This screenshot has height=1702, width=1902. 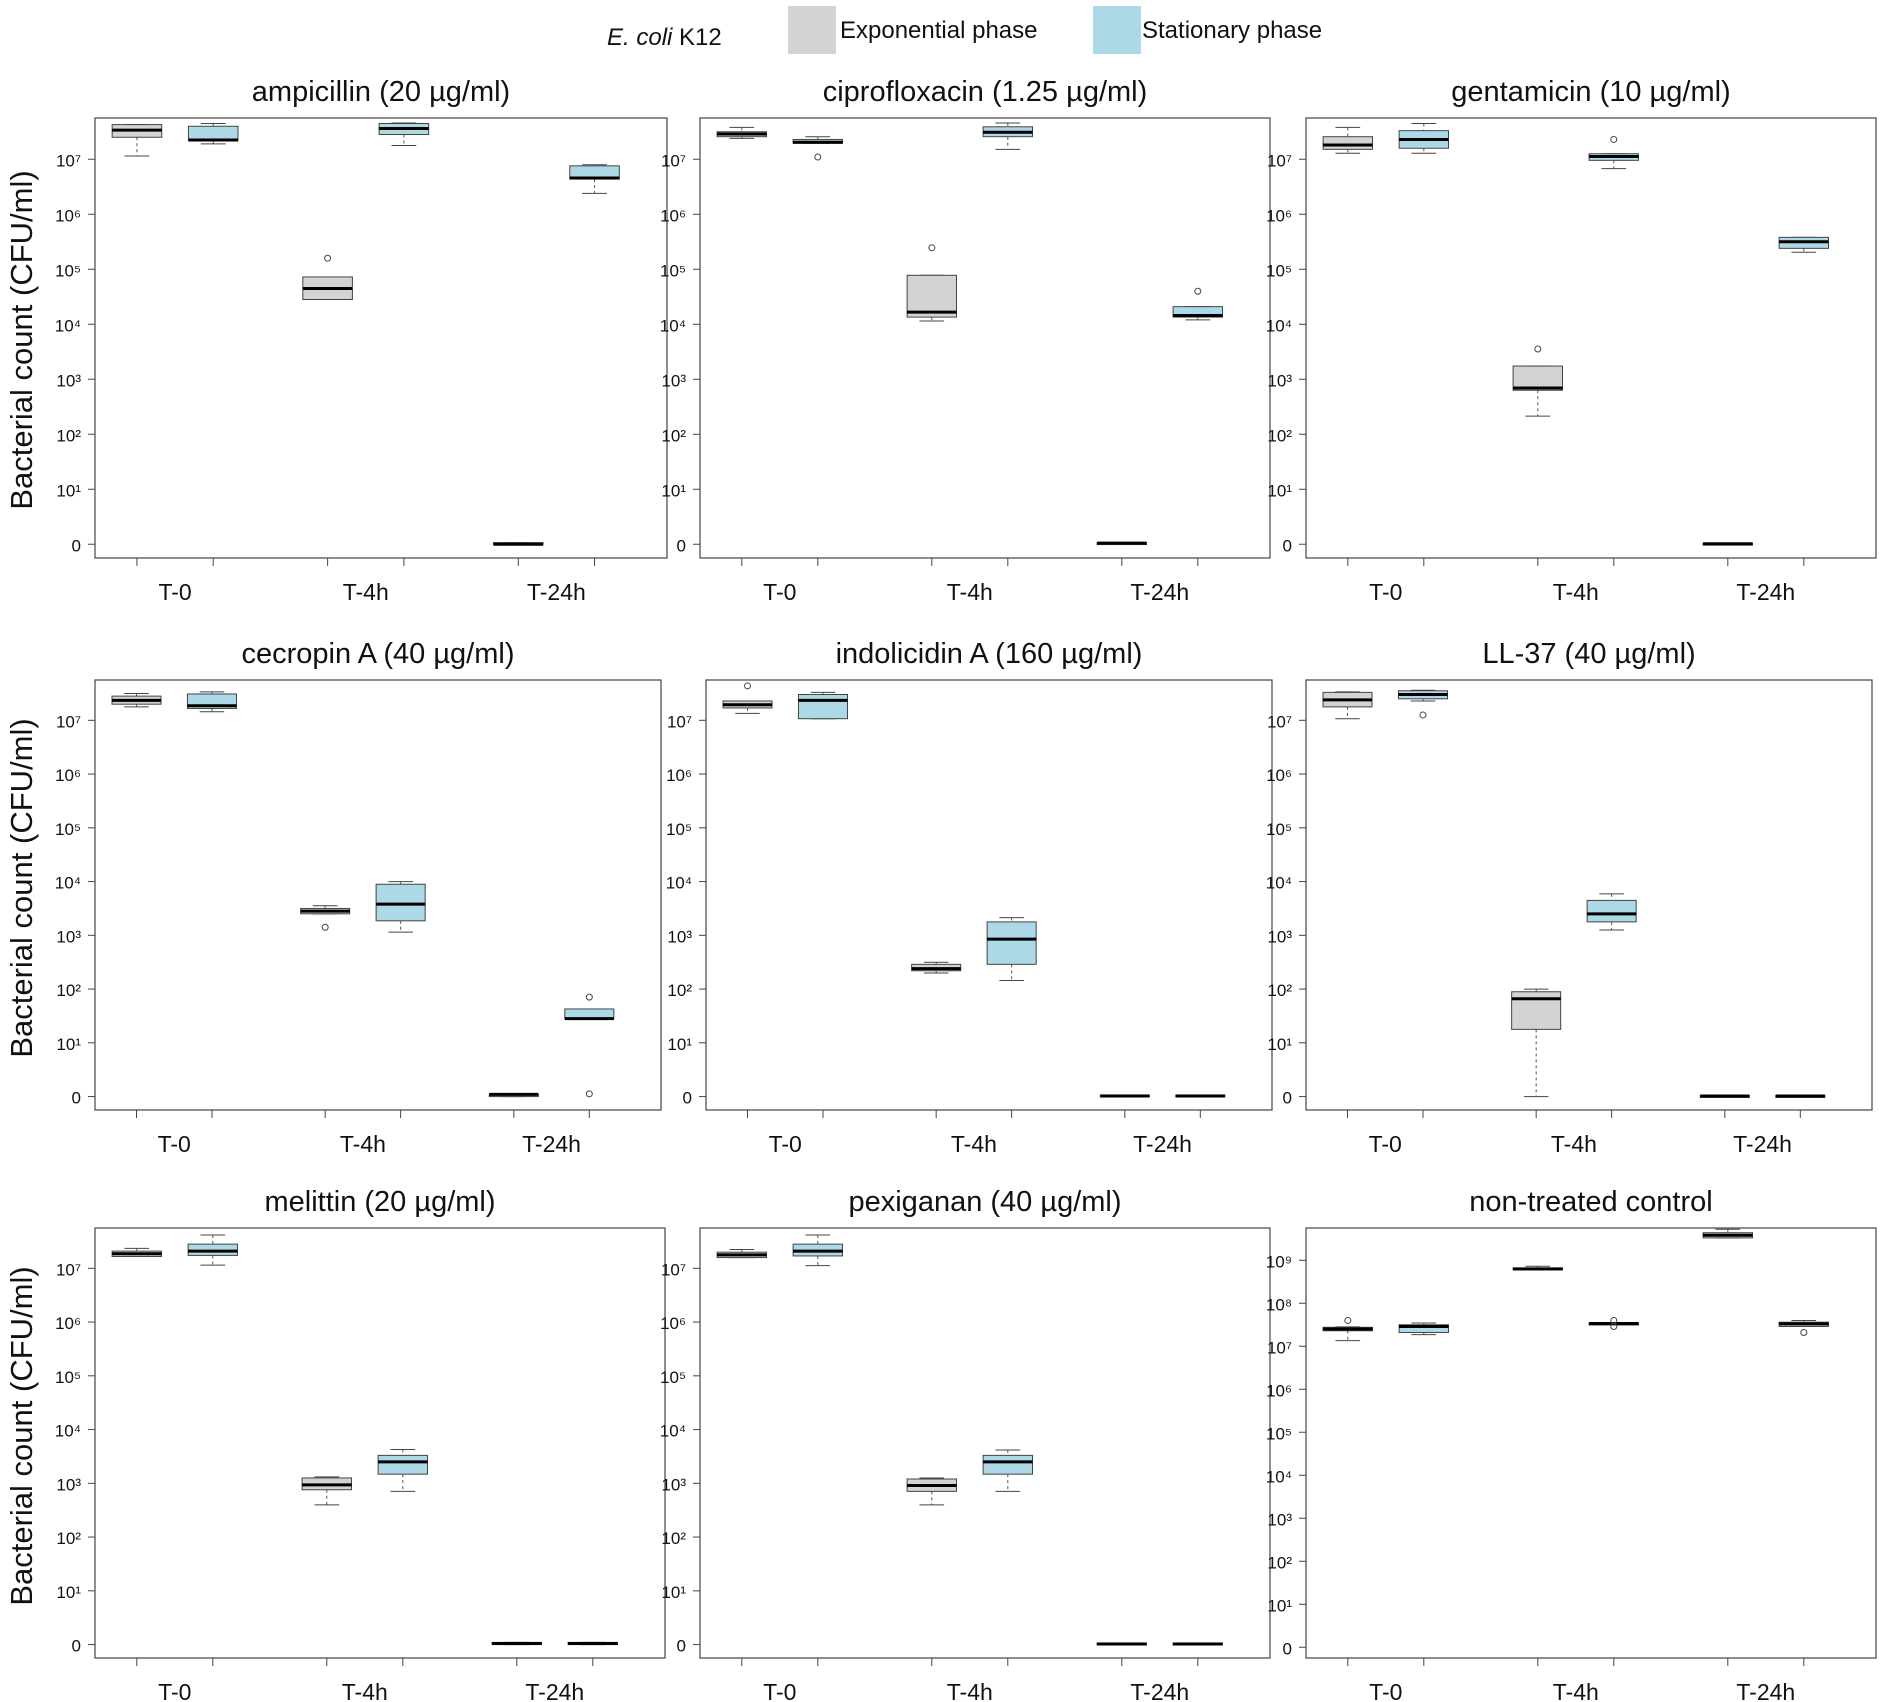 I want to click on legend-label-stationary: Stationary phase, so click(x=1232, y=30).